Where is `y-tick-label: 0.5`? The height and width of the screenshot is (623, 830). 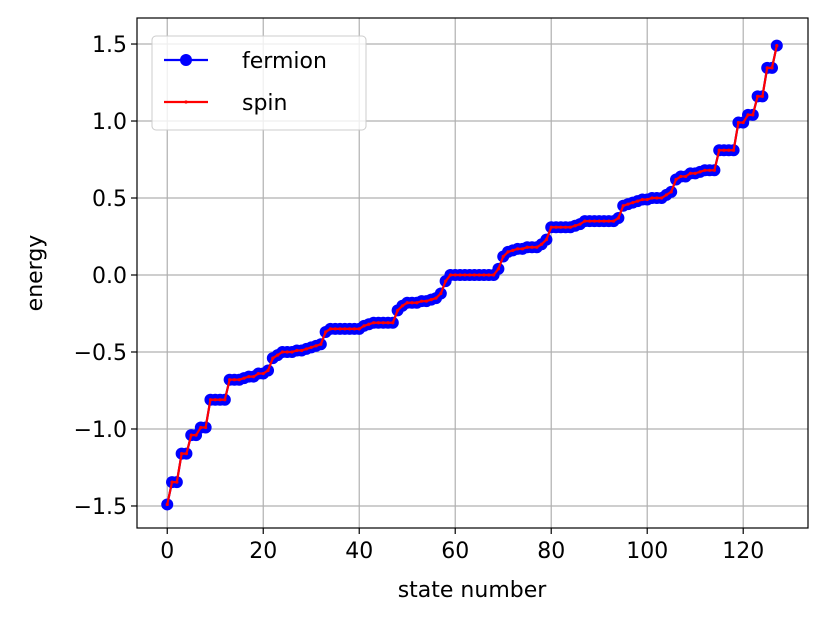 y-tick-label: 0.5 is located at coordinates (109, 199).